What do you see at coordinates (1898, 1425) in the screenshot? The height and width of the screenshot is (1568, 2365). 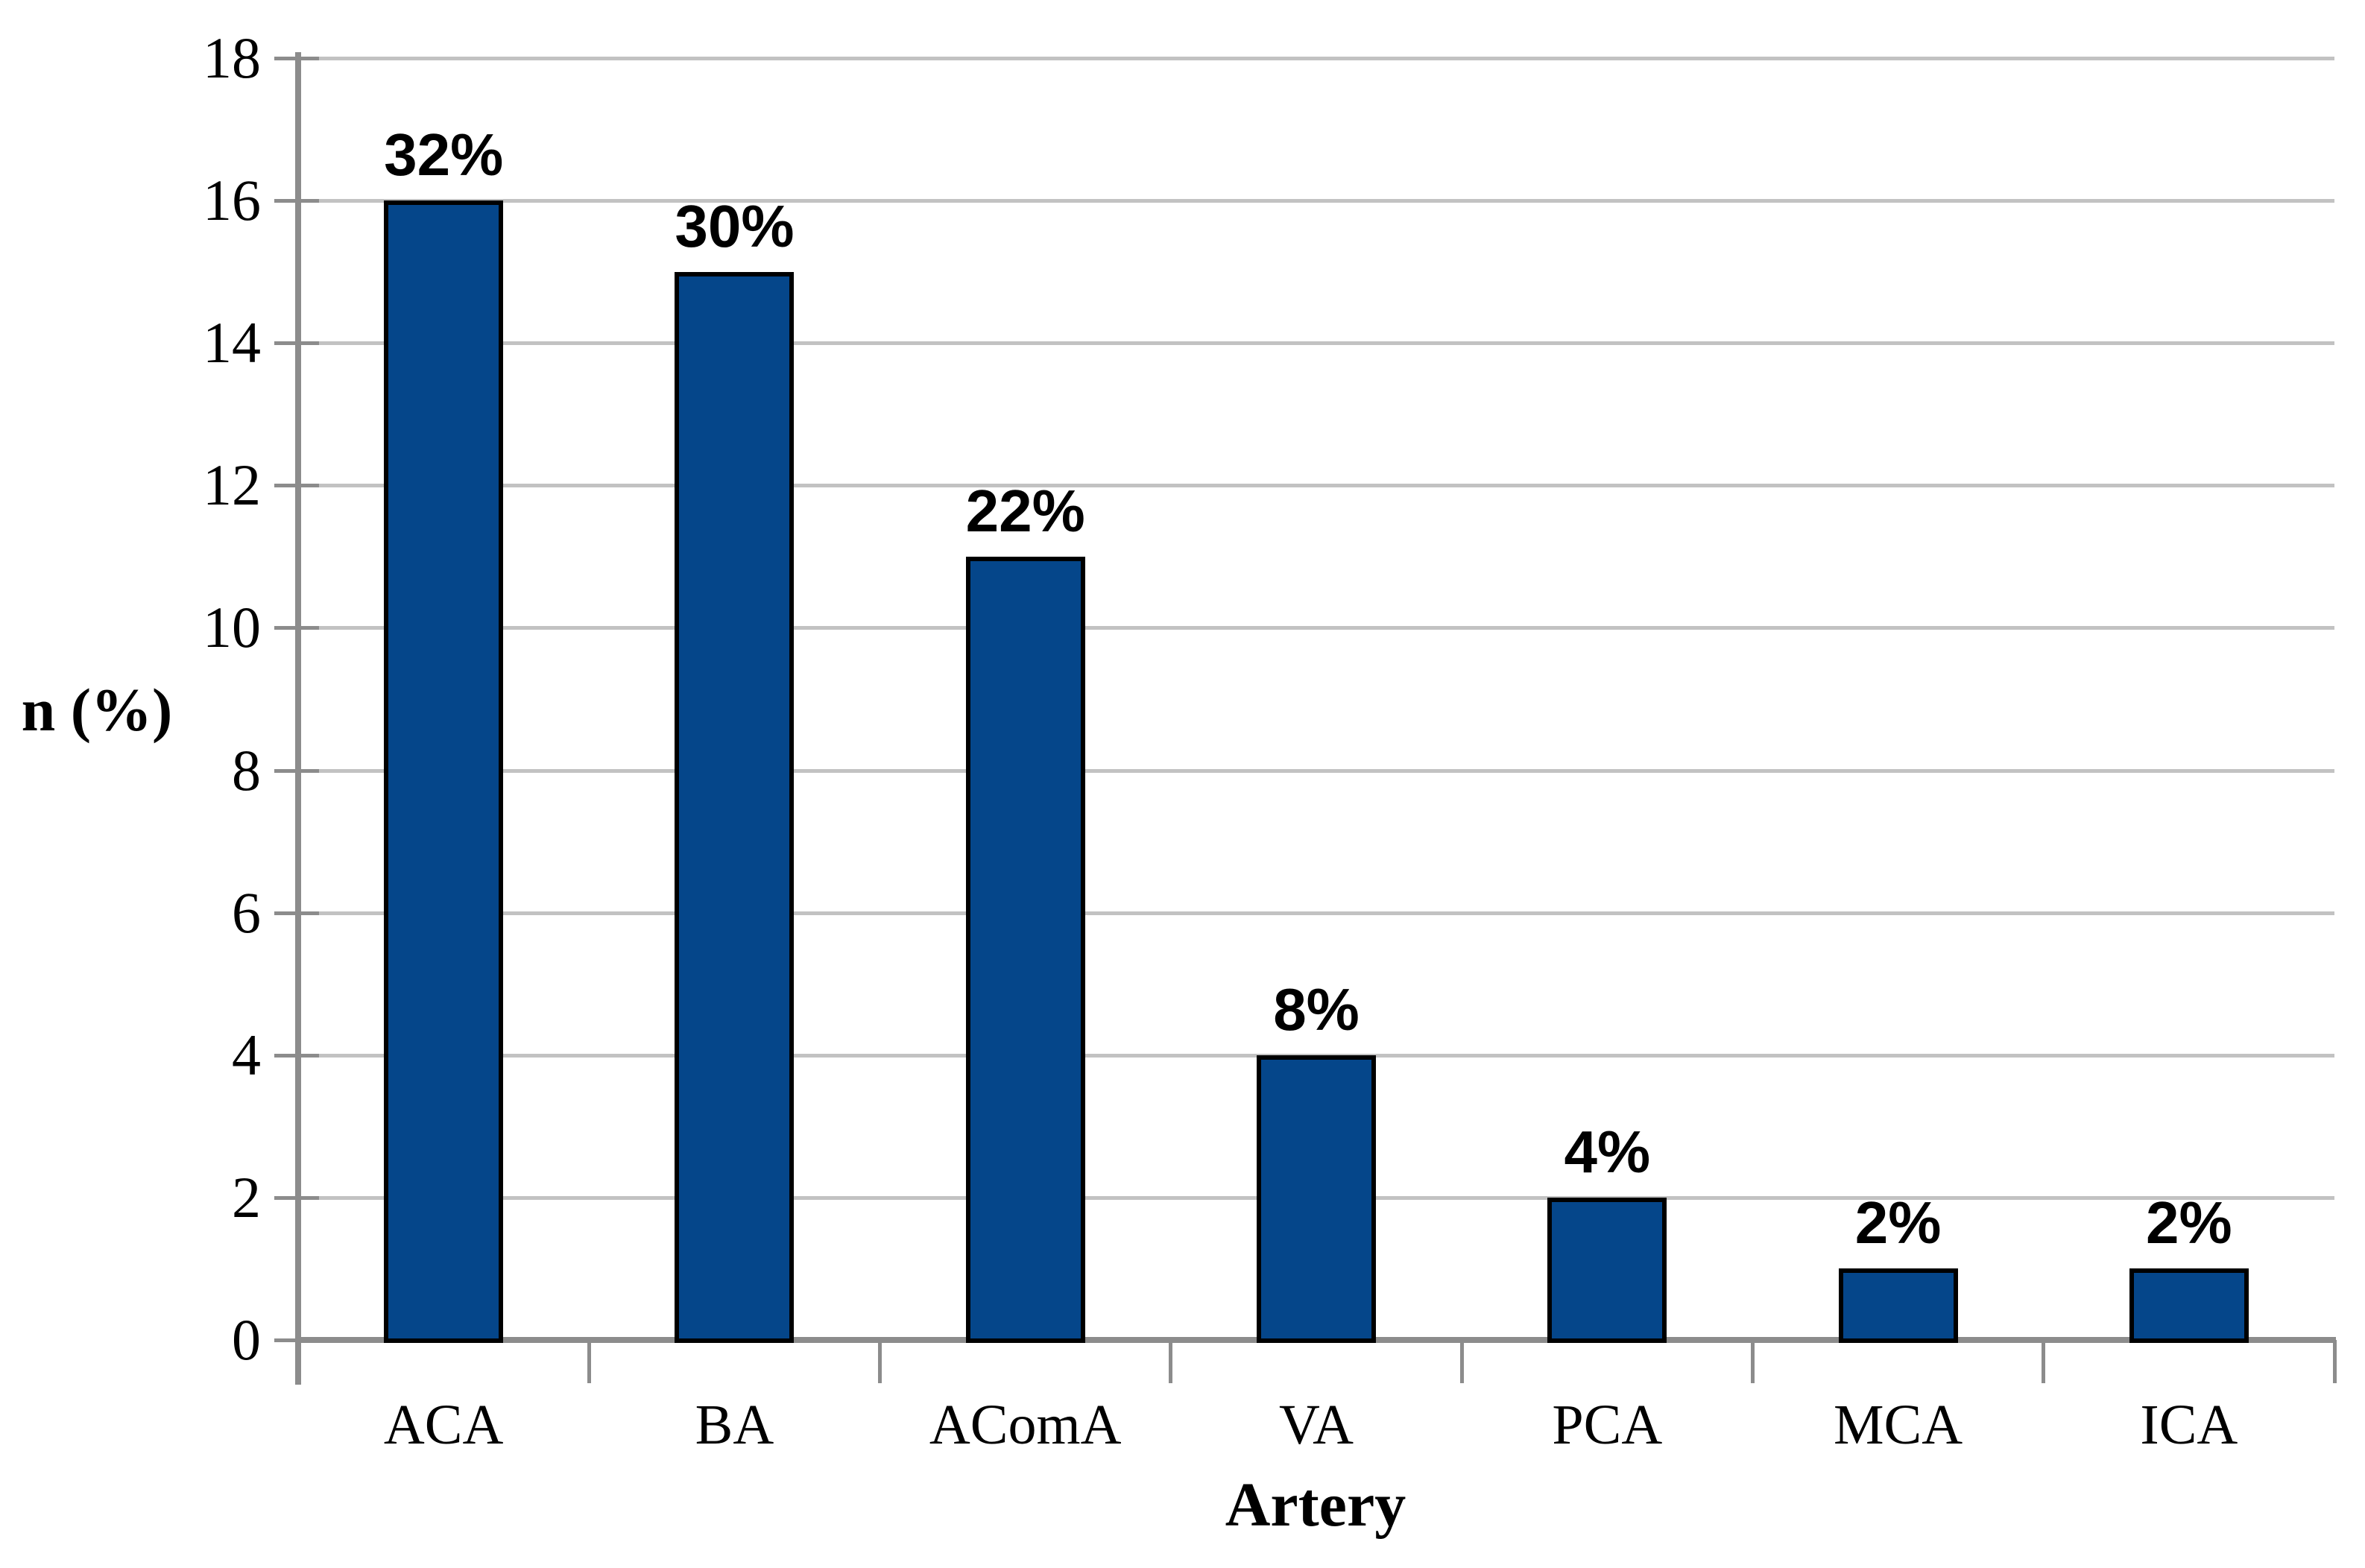 I see `x-category-label: MCA` at bounding box center [1898, 1425].